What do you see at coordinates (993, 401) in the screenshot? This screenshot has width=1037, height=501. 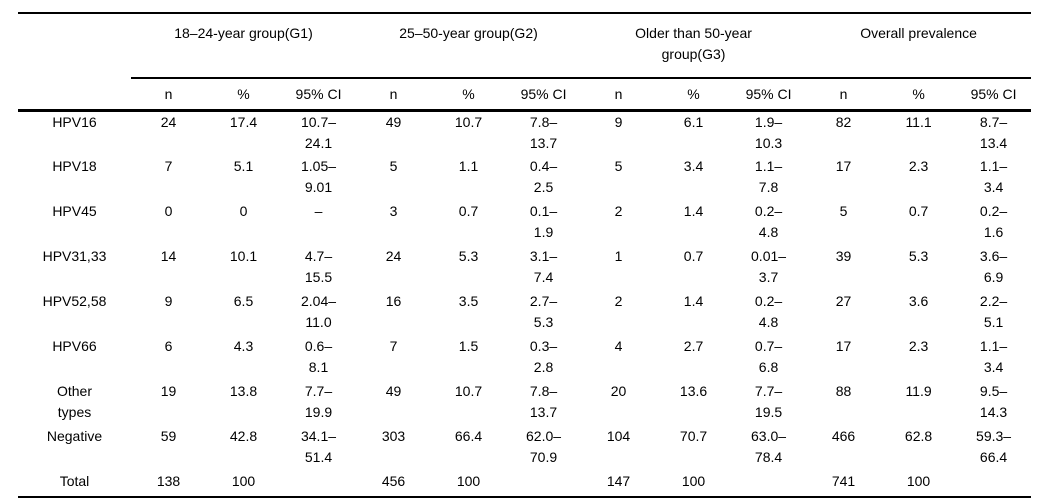 I see `data-cell: 9.5– 14.3` at bounding box center [993, 401].